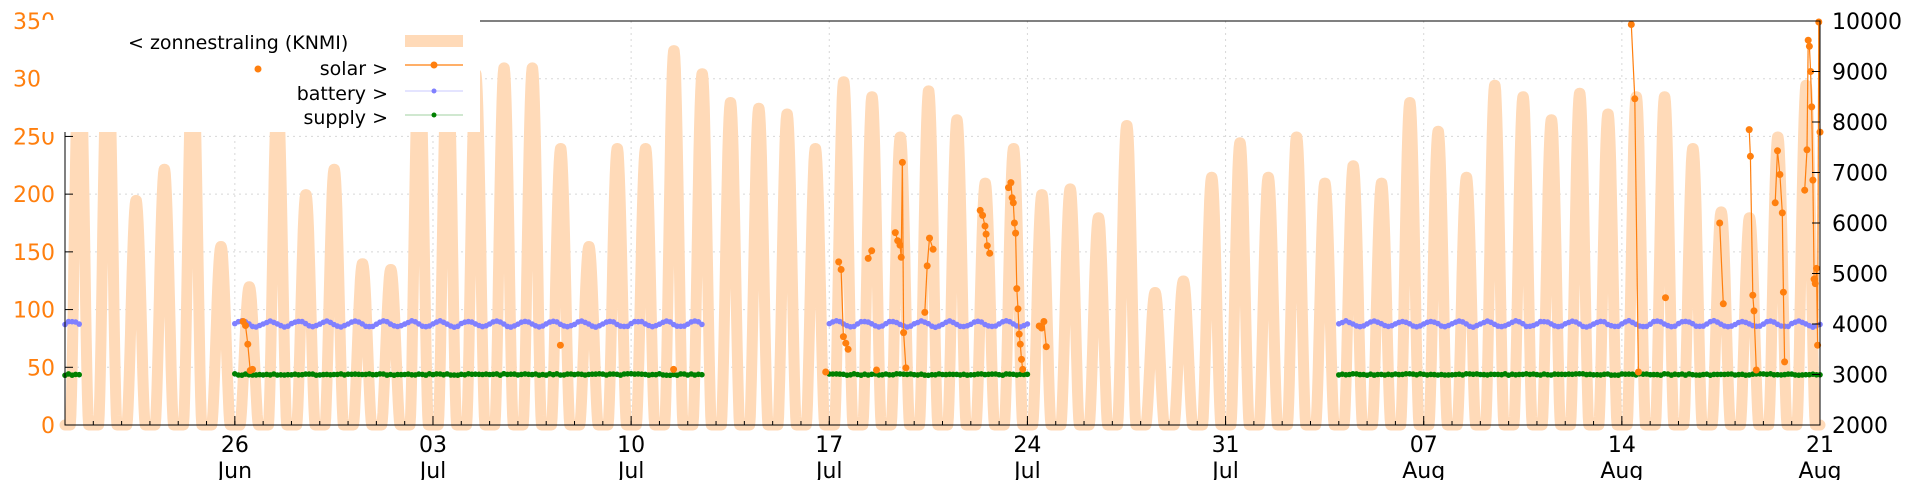  I want to click on legend-marker-supply, so click(434, 115).